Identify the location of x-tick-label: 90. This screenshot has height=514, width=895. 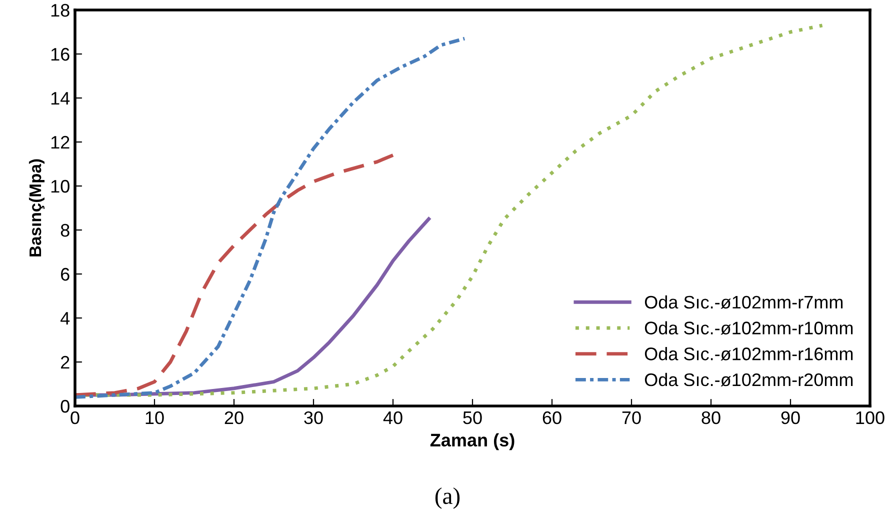
(790, 417).